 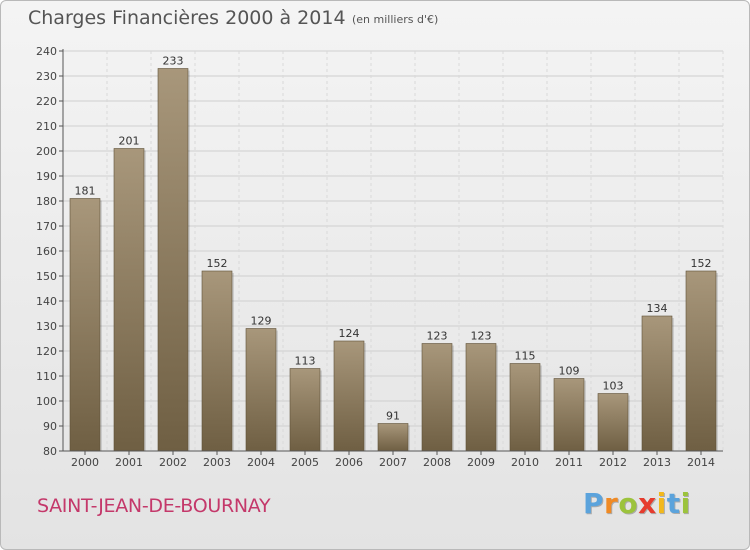 What do you see at coordinates (46, 276) in the screenshot?
I see `y-tick-label: 150` at bounding box center [46, 276].